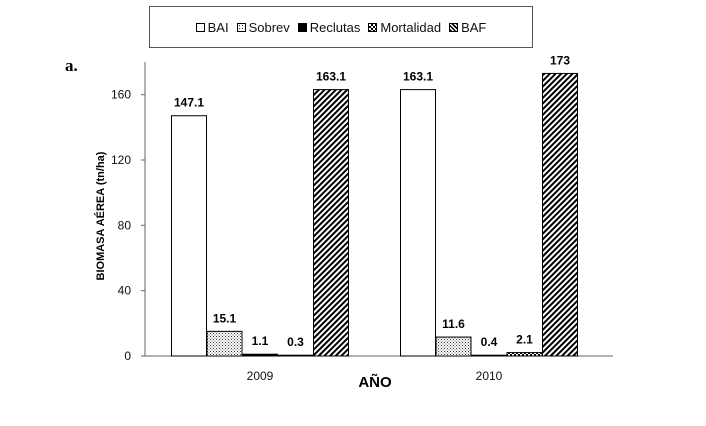  I want to click on legend-label-bai: BAI, so click(218, 27).